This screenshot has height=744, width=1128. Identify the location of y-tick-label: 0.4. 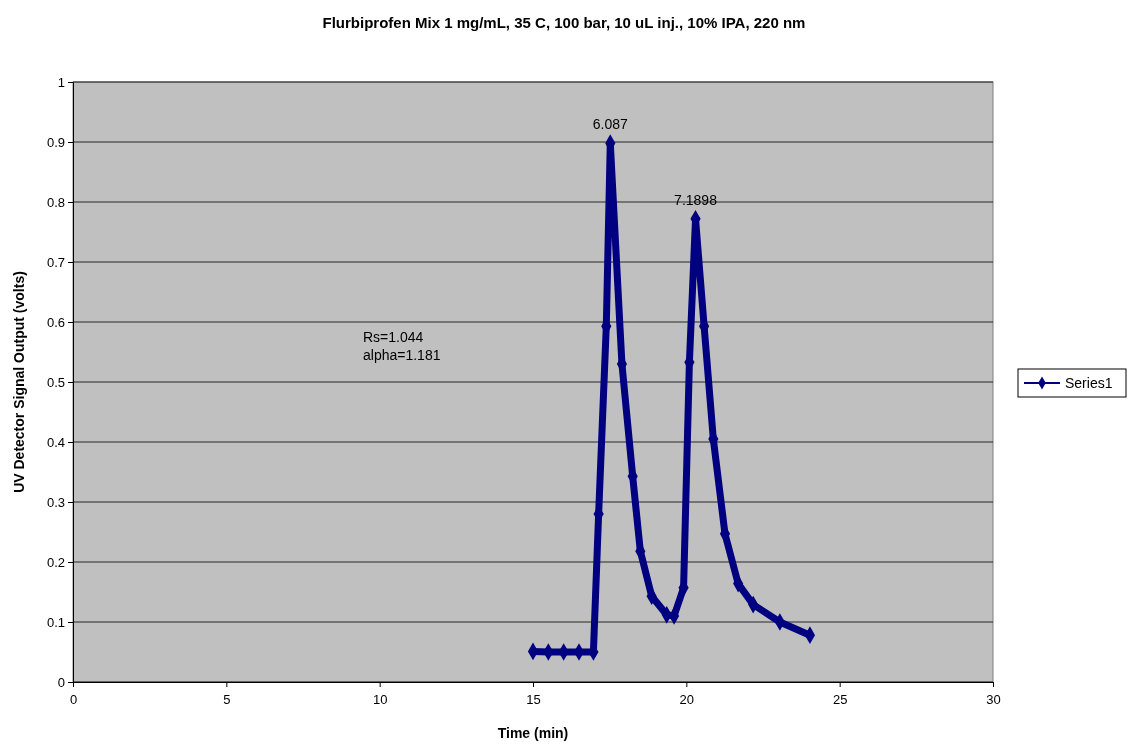
(55, 442).